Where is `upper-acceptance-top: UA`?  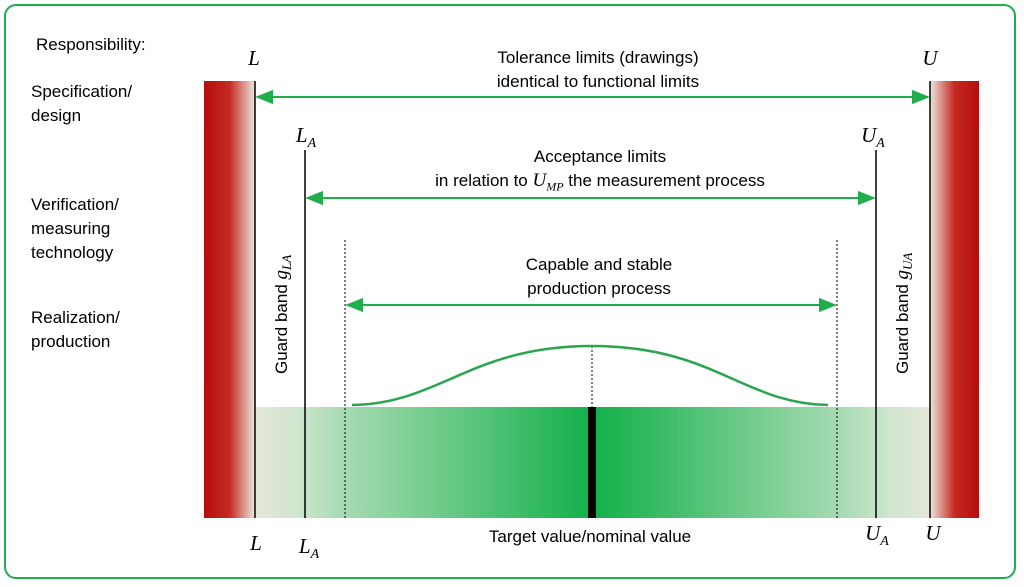 upper-acceptance-top: UA is located at coordinates (873, 137).